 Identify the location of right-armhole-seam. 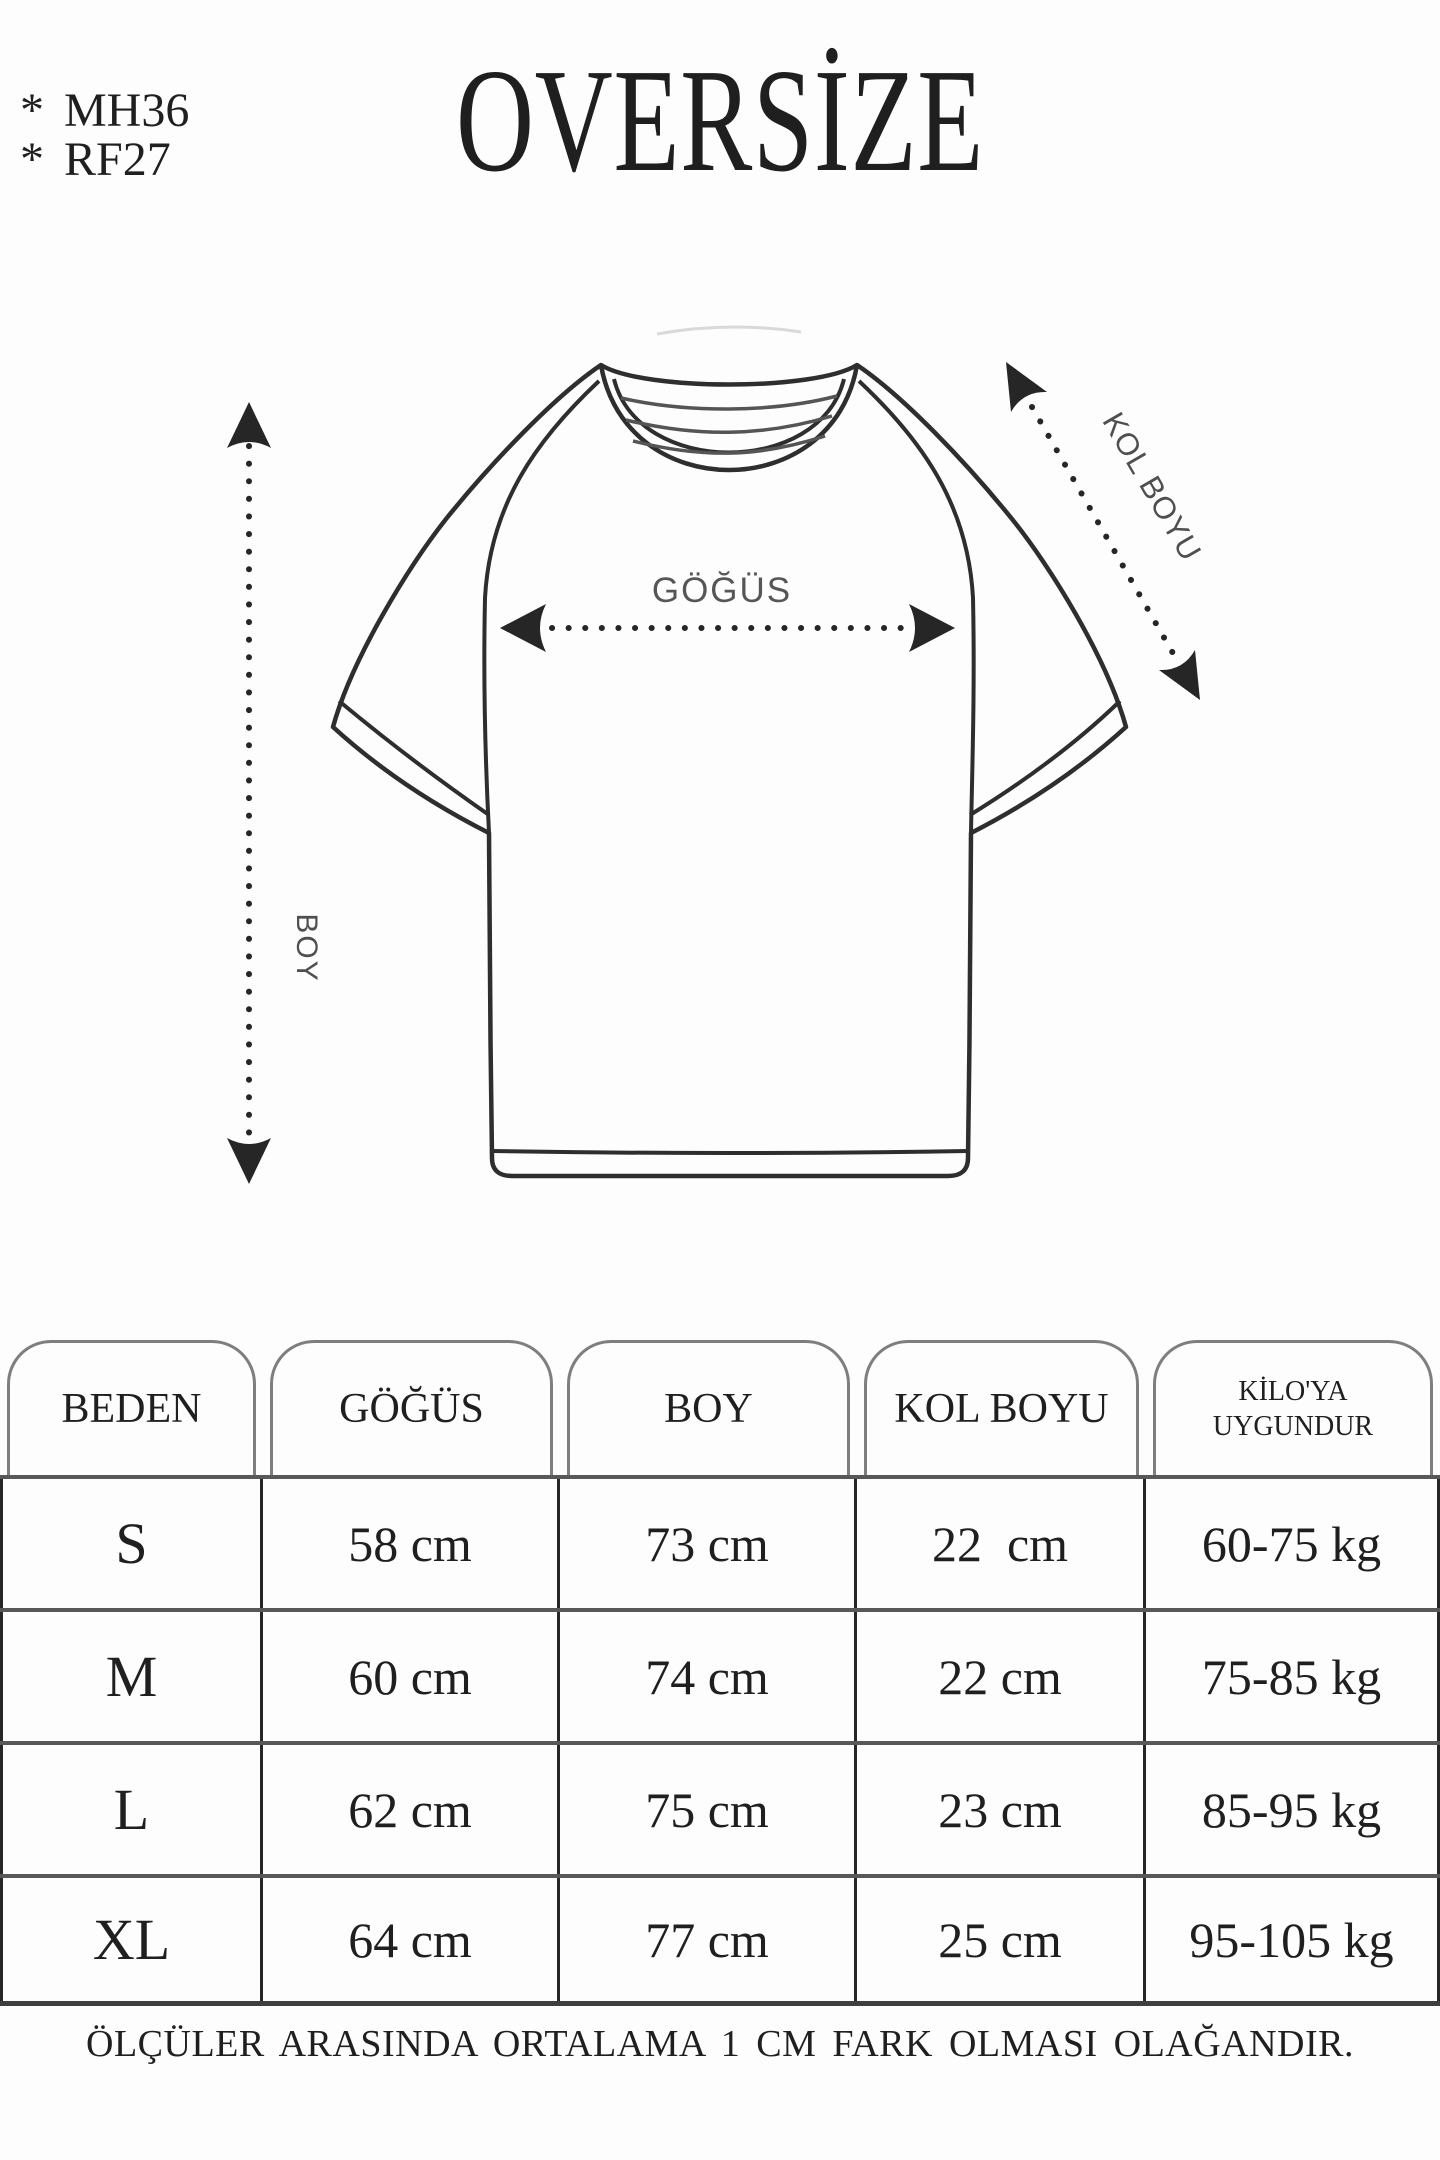
(916, 606).